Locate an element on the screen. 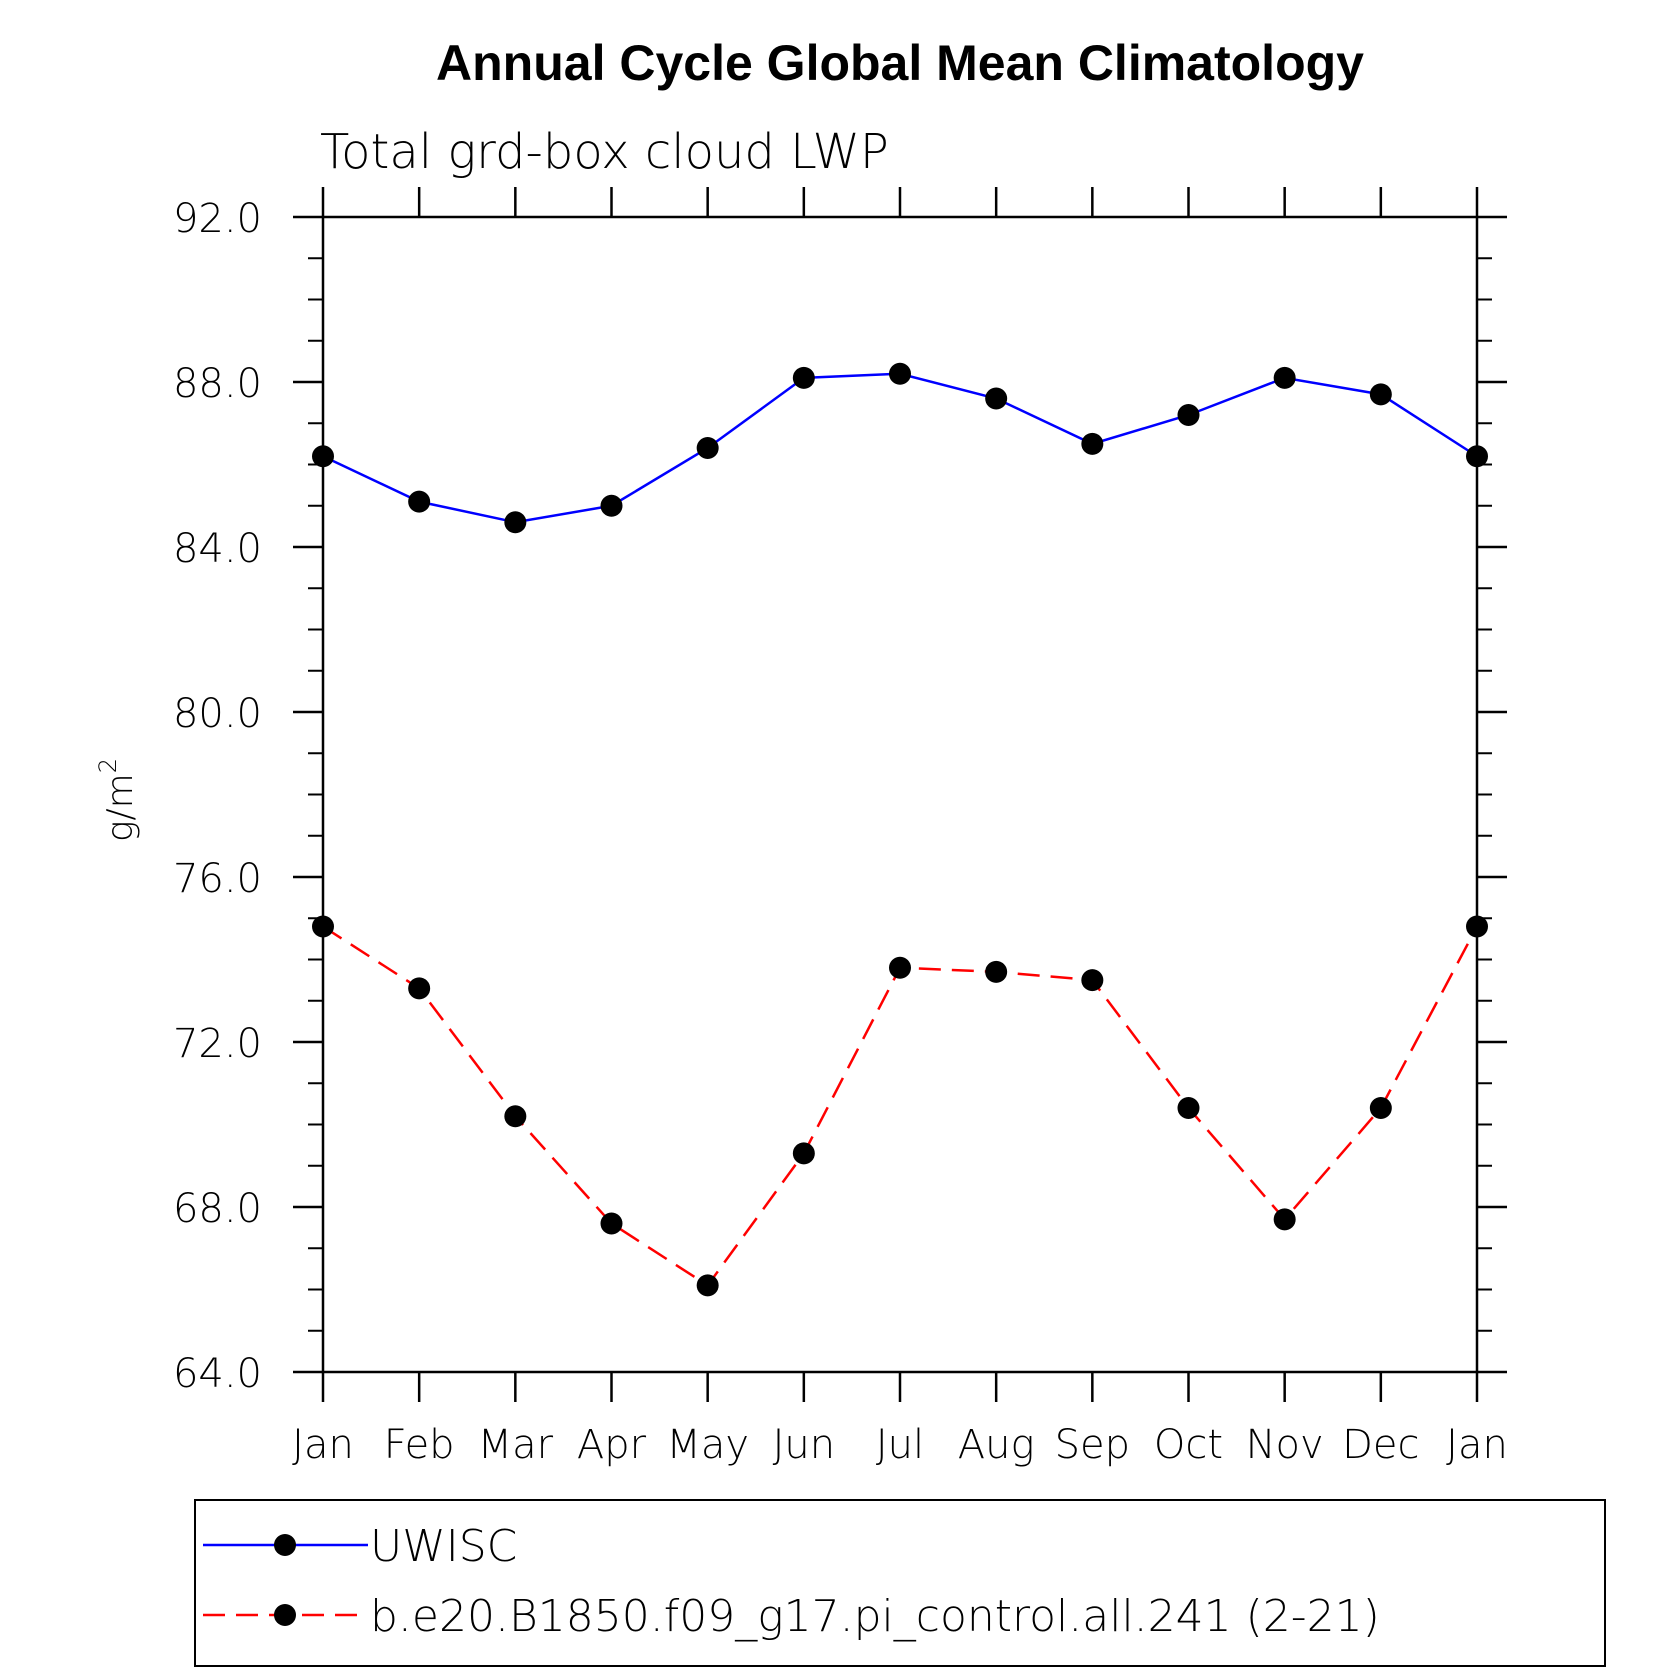 This screenshot has width=1680, height=1680. y-tick-label: 64.0 is located at coordinates (217, 1374).